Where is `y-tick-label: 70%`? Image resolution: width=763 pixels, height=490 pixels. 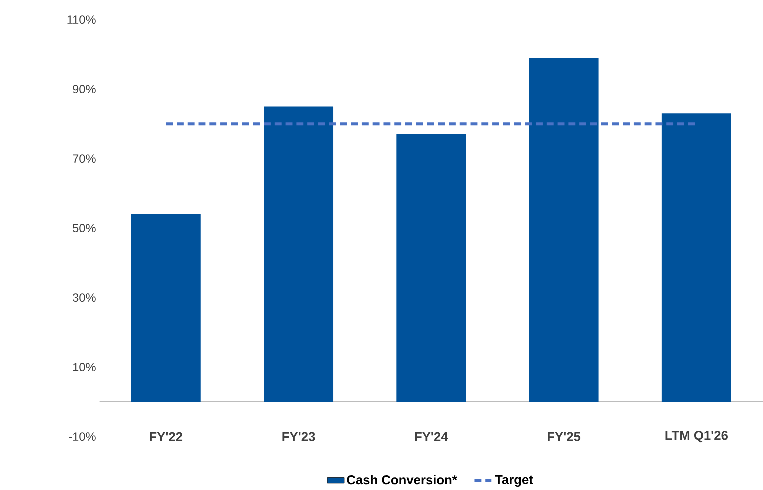 y-tick-label: 70% is located at coordinates (84, 158).